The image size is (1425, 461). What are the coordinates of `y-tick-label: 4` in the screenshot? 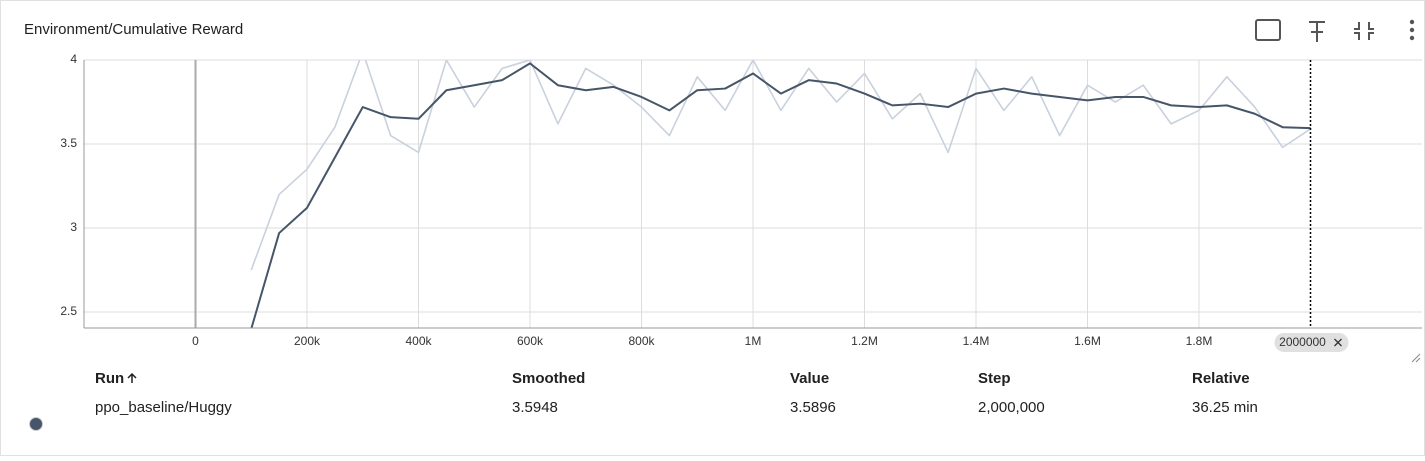 It's located at (73, 59).